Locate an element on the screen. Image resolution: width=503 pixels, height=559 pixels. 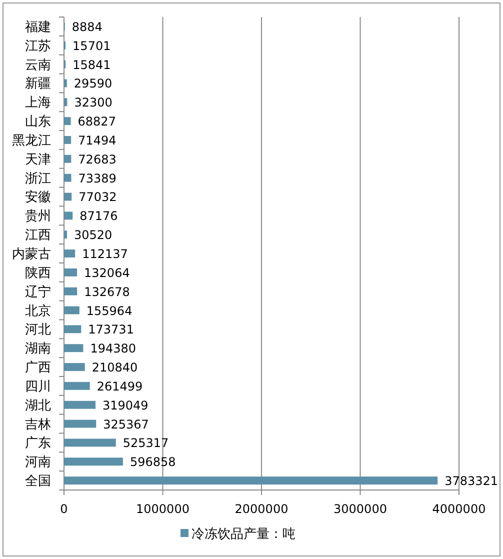
data-label: 15701 is located at coordinates (91, 45).